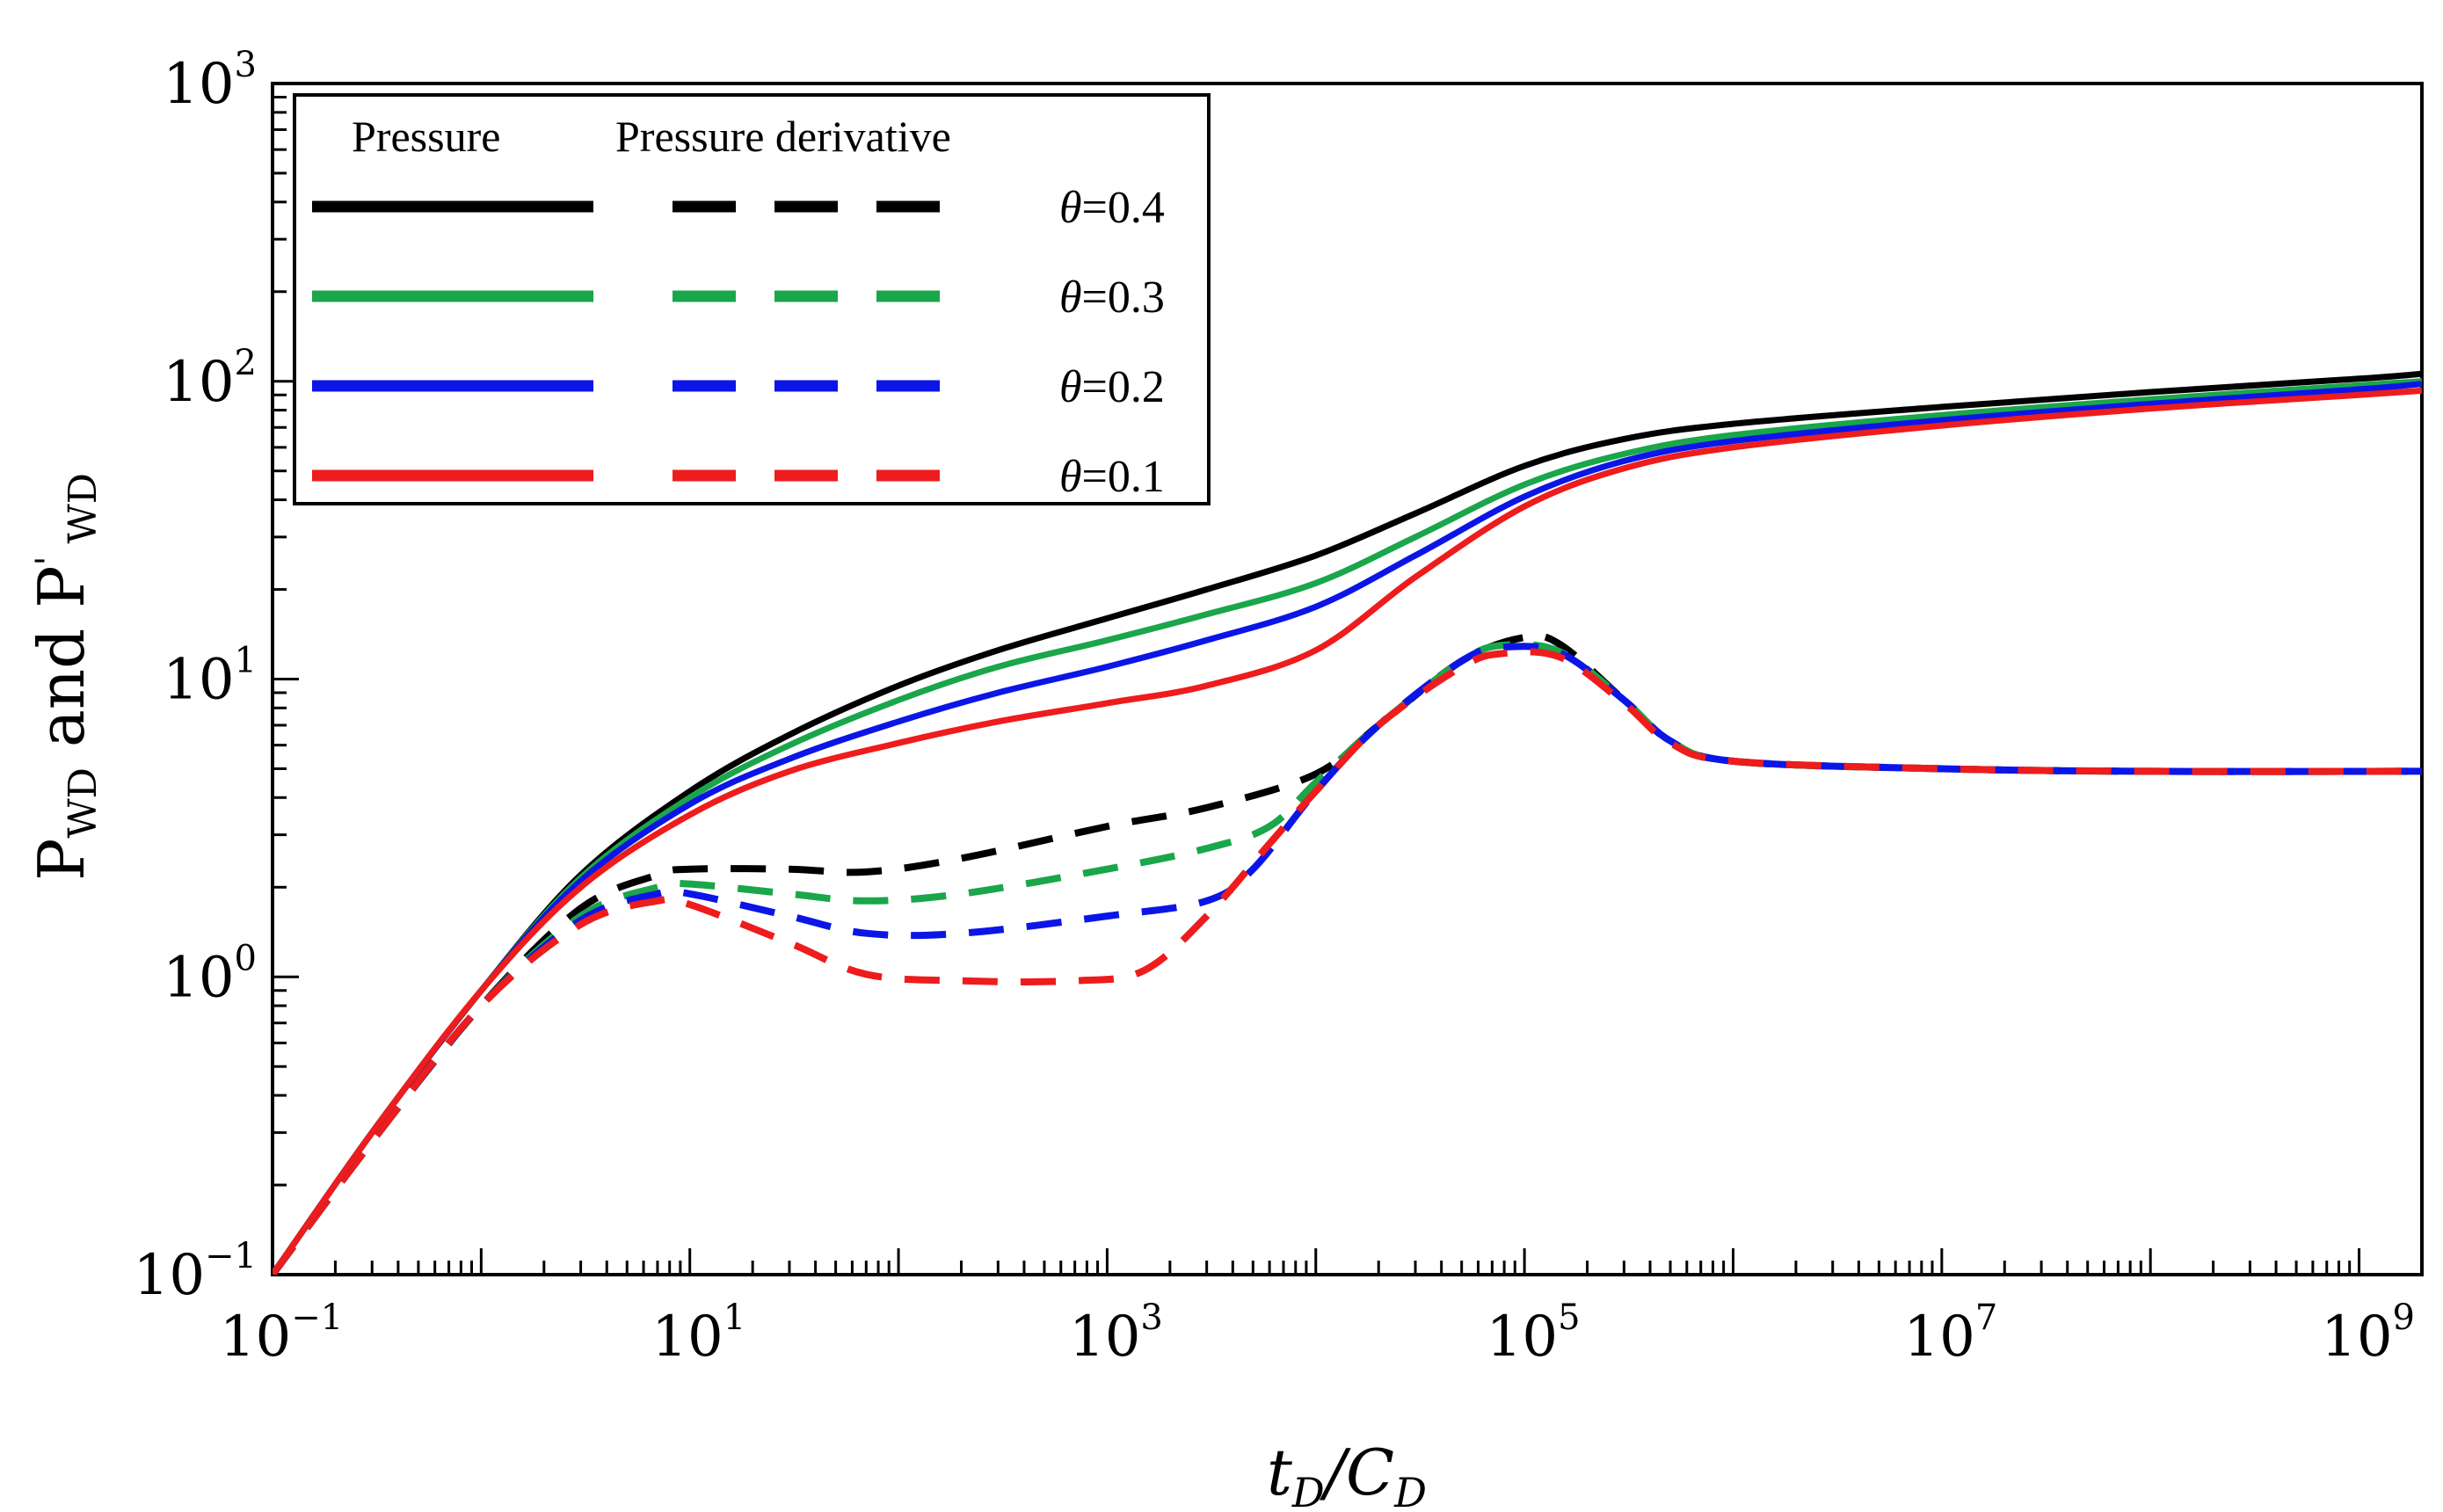 The width and height of the screenshot is (2443, 1512). I want to click on legend-row: θ=0.4, so click(738, 208).